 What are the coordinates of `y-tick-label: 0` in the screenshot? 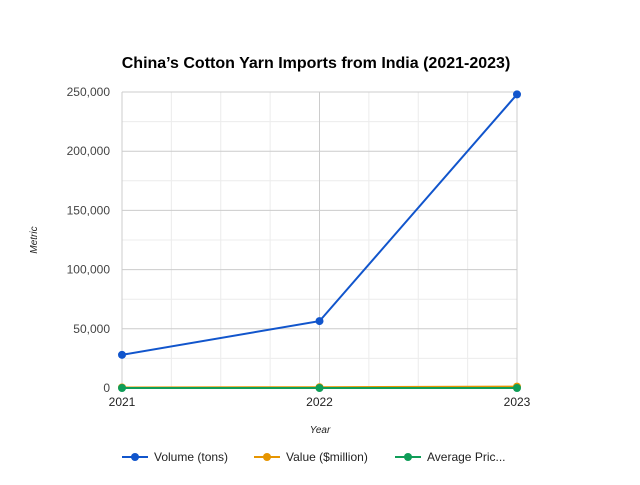 It's located at (106, 388).